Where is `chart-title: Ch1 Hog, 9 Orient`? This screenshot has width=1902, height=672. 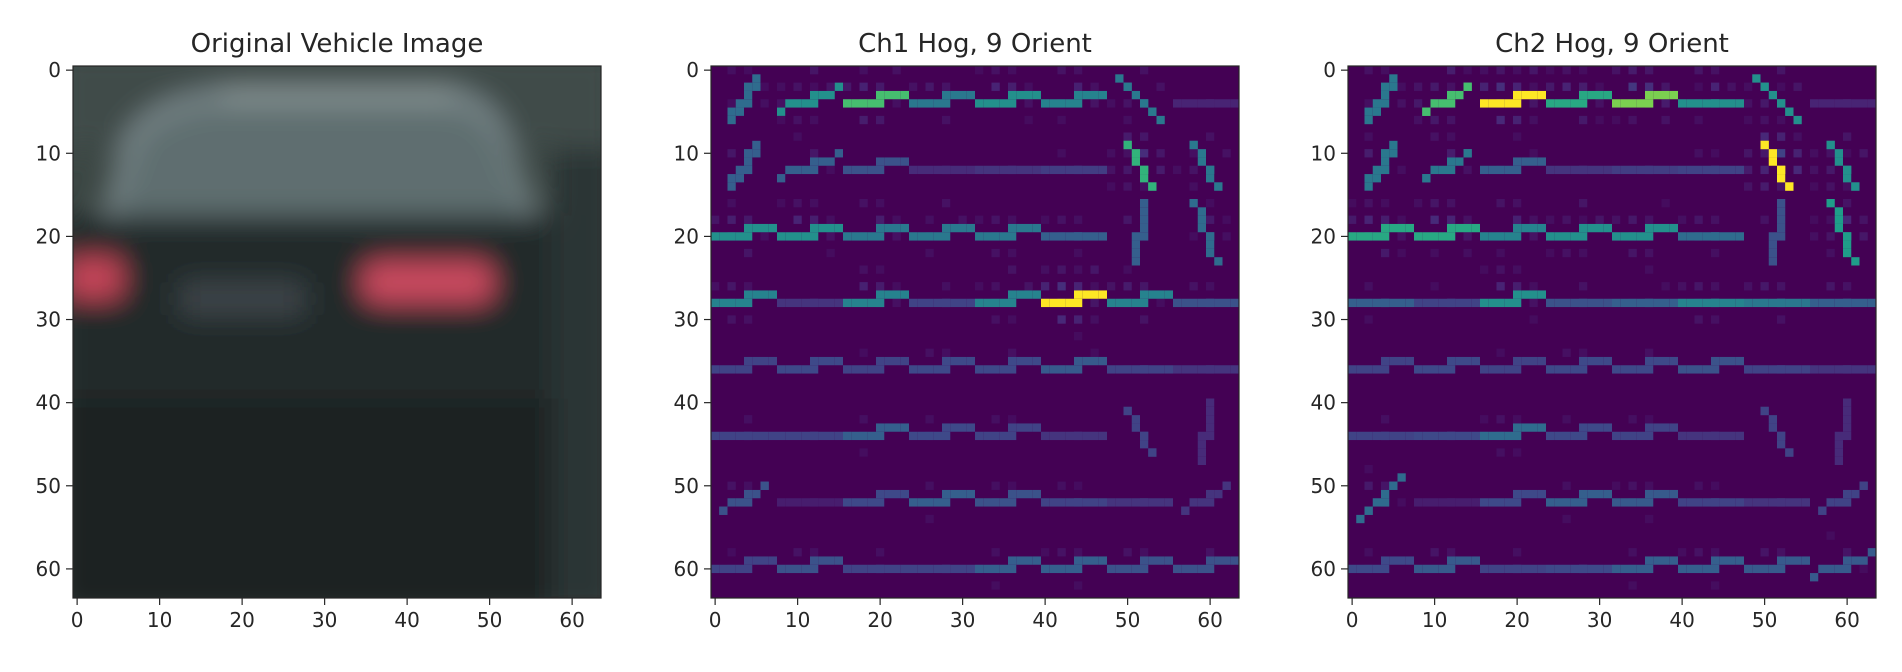
chart-title: Ch1 Hog, 9 Orient is located at coordinates (975, 44).